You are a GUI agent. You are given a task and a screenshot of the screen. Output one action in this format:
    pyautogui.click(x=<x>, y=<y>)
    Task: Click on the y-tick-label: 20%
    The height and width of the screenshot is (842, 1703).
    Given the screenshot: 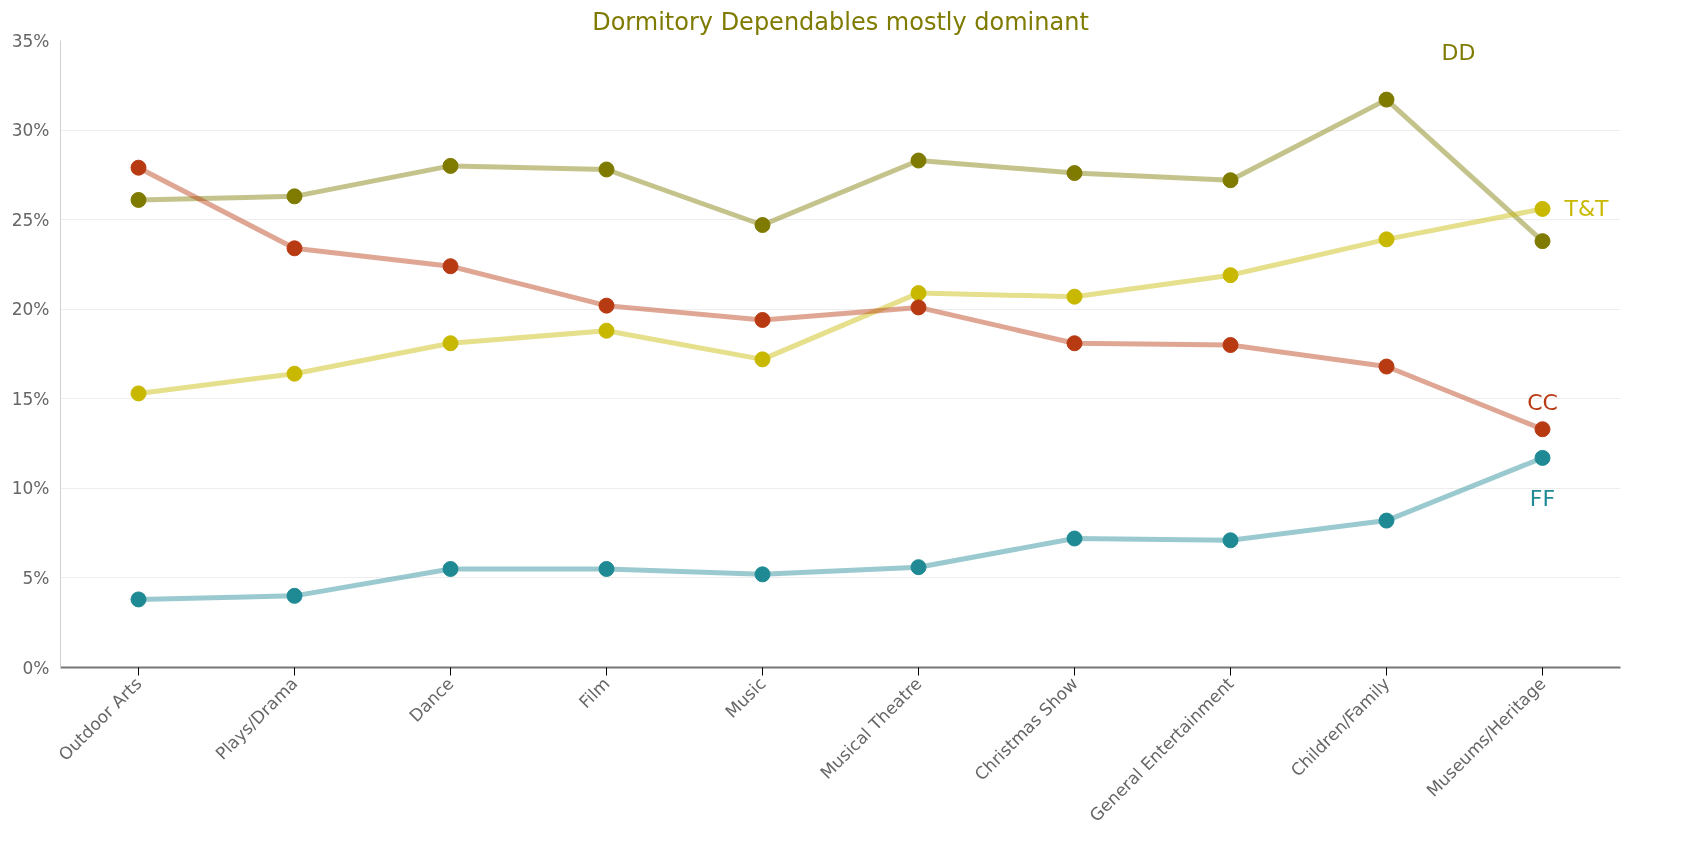 What is the action you would take?
    pyautogui.click(x=30, y=309)
    